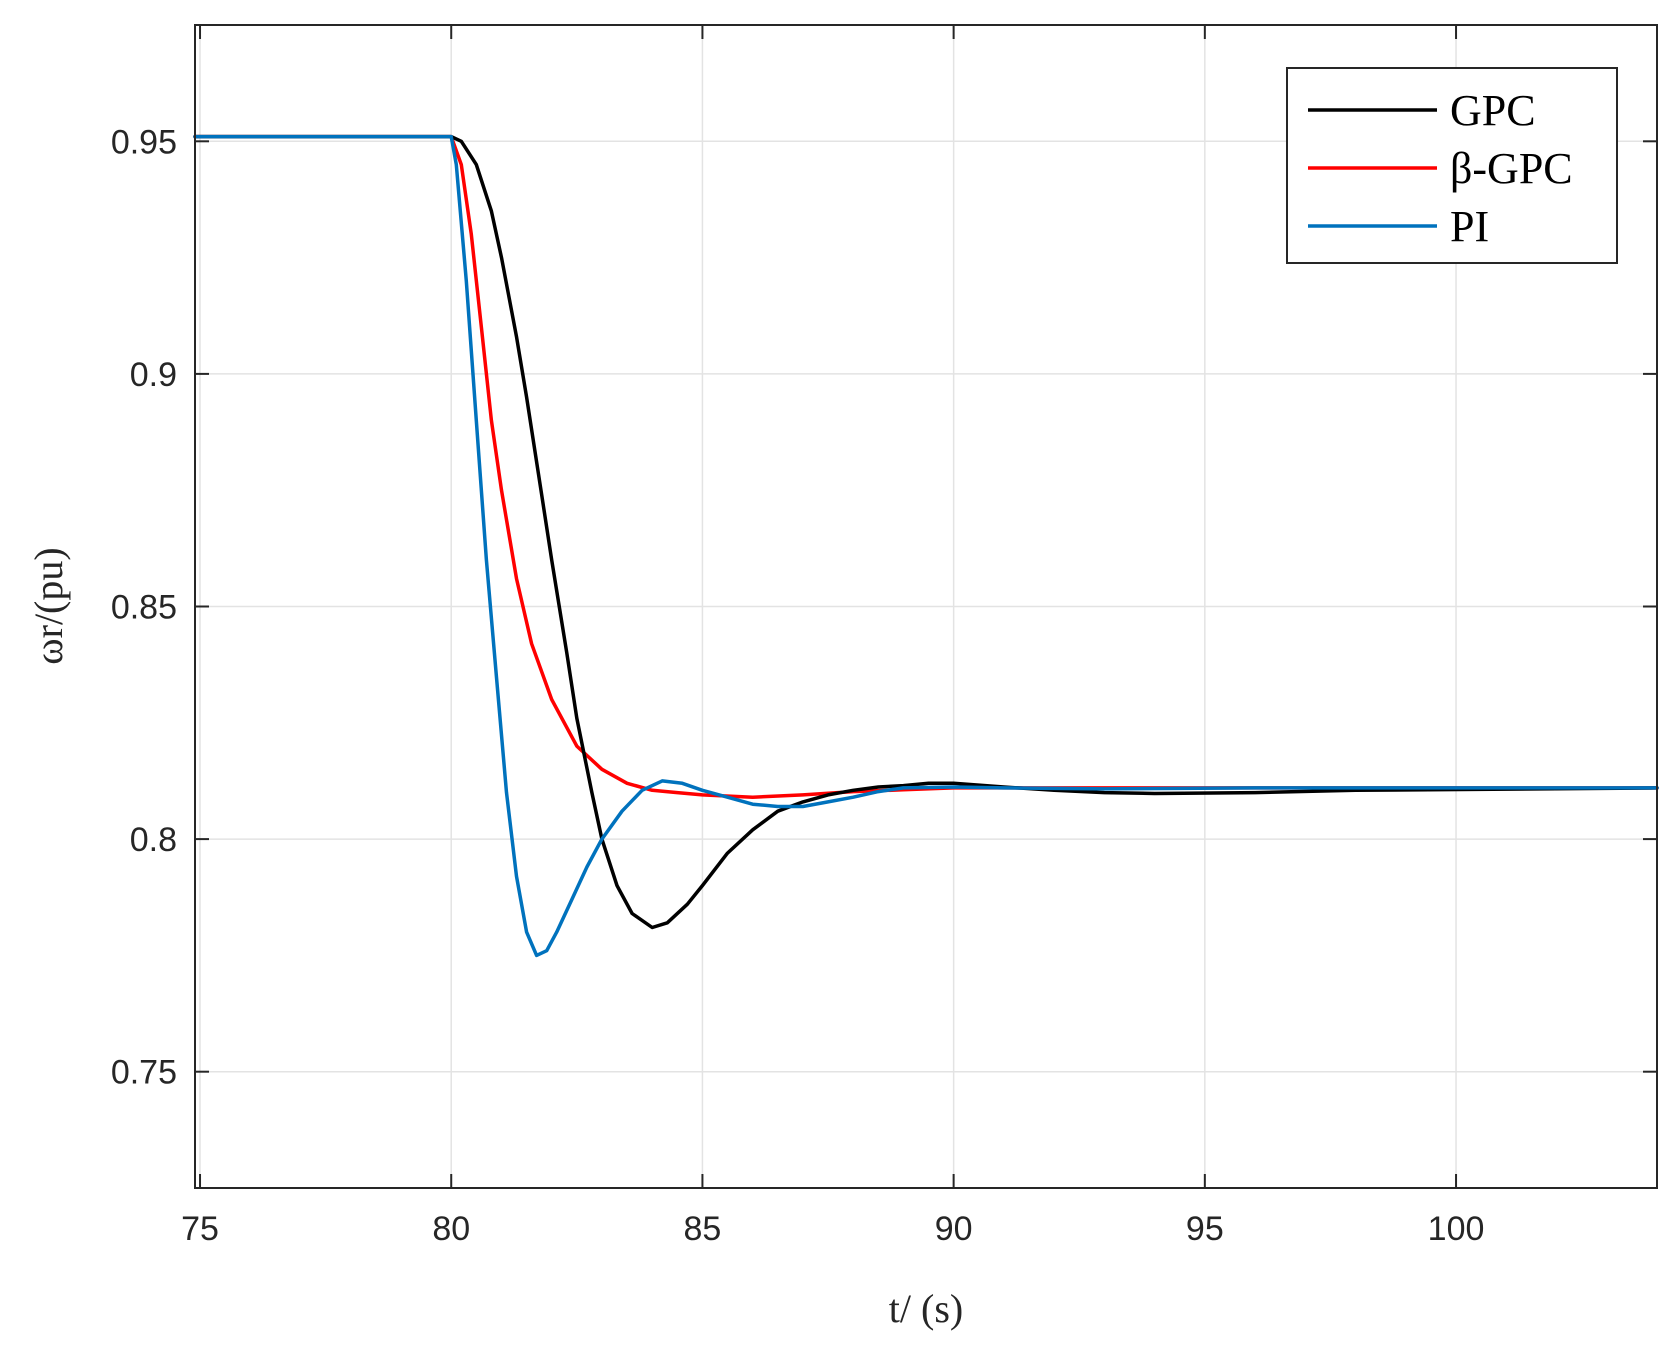  What do you see at coordinates (1511, 168) in the screenshot?
I see `legend-label-gpc: β-GPC` at bounding box center [1511, 168].